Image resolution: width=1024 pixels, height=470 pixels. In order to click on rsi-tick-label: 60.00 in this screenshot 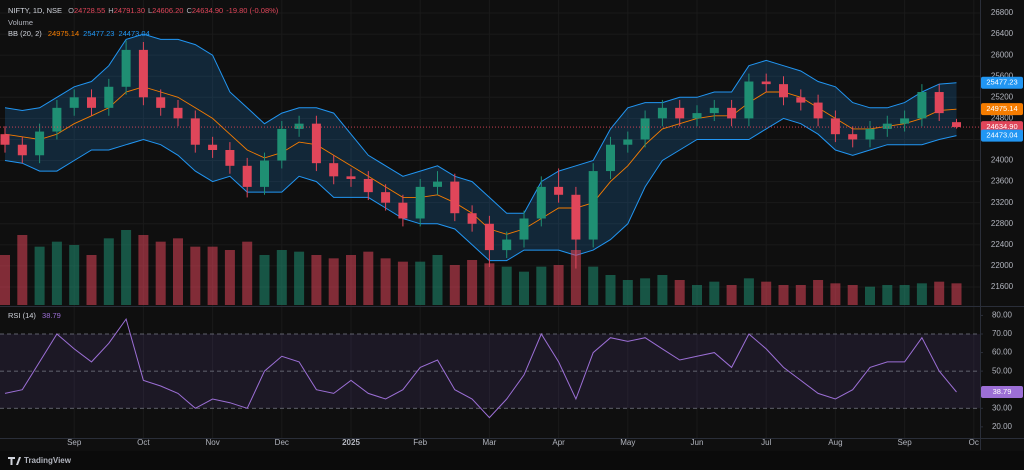, I will do `click(1002, 352)`.